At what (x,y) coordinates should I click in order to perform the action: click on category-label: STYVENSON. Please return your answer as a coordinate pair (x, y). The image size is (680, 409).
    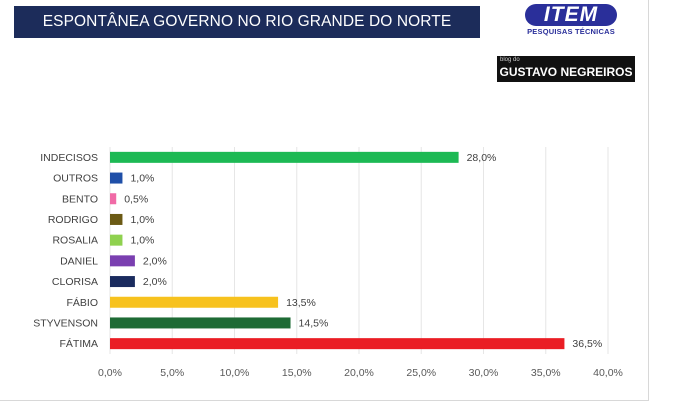
    Looking at the image, I should click on (65, 323).